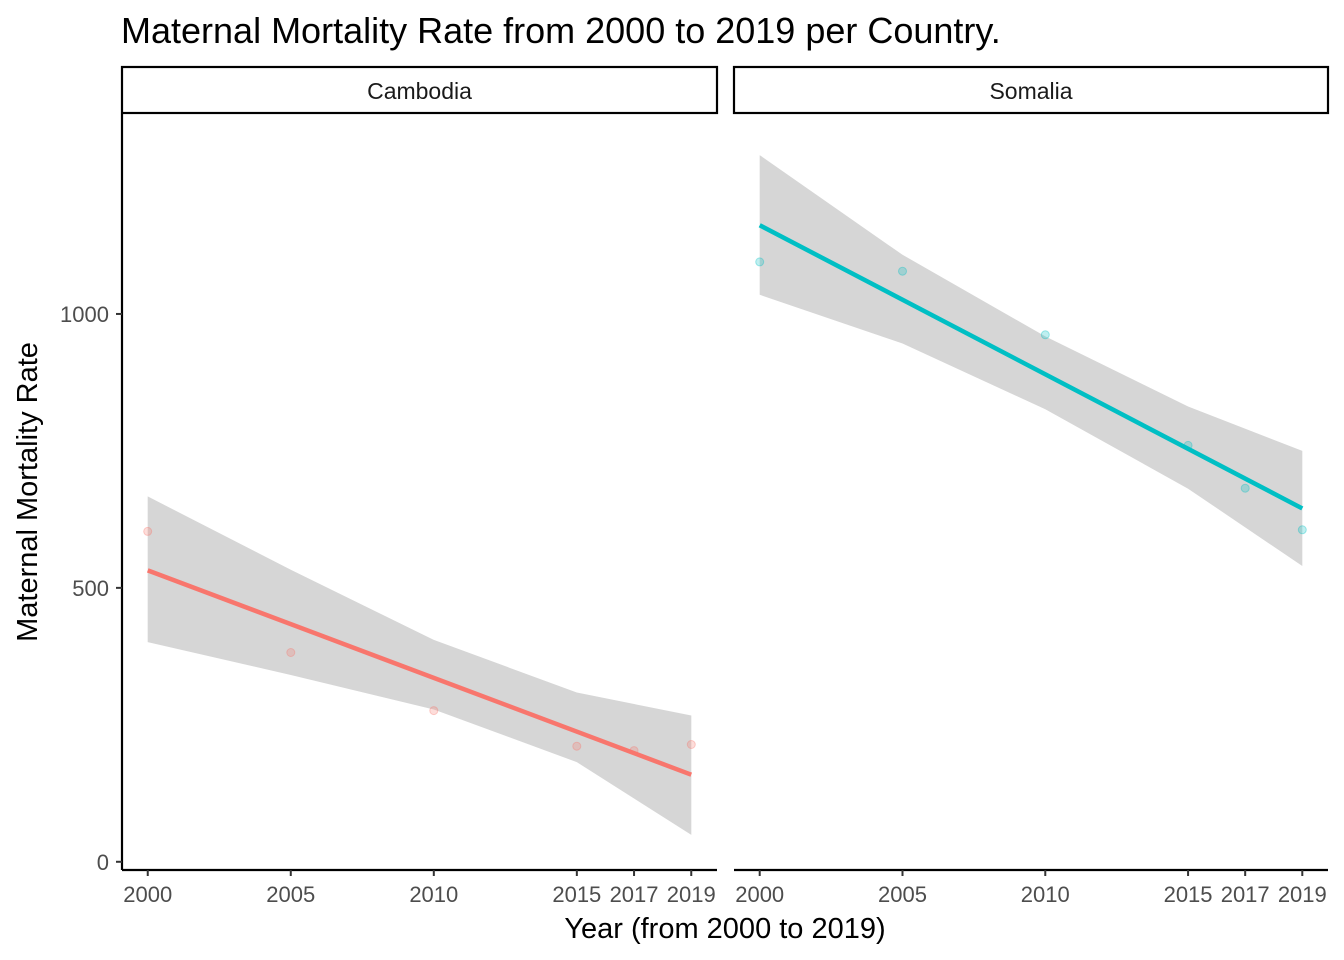  What do you see at coordinates (724, 929) in the screenshot?
I see `x-axis-title: Year (from 2000 to 2019)` at bounding box center [724, 929].